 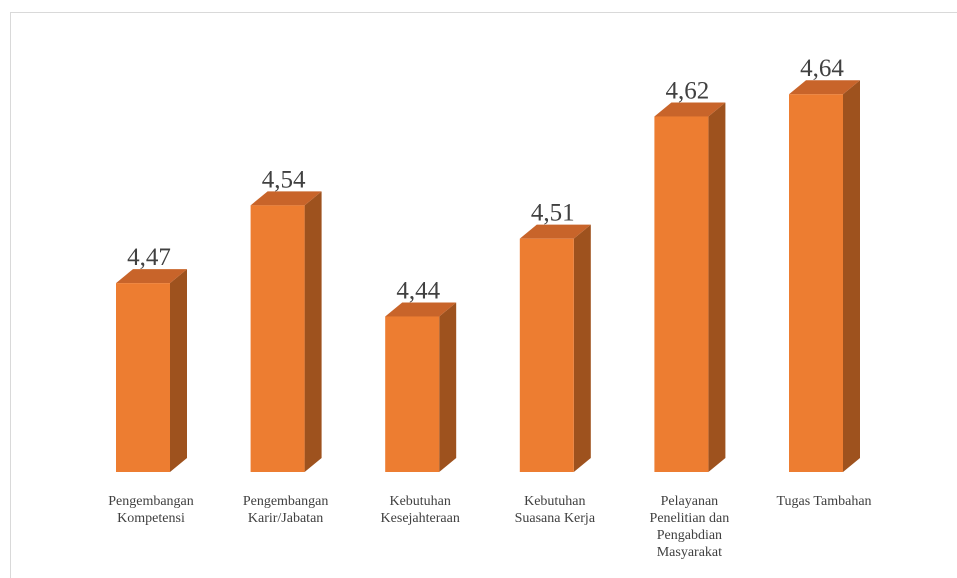 I want to click on category-label-line: Karir/Jabatan, so click(x=285, y=518).